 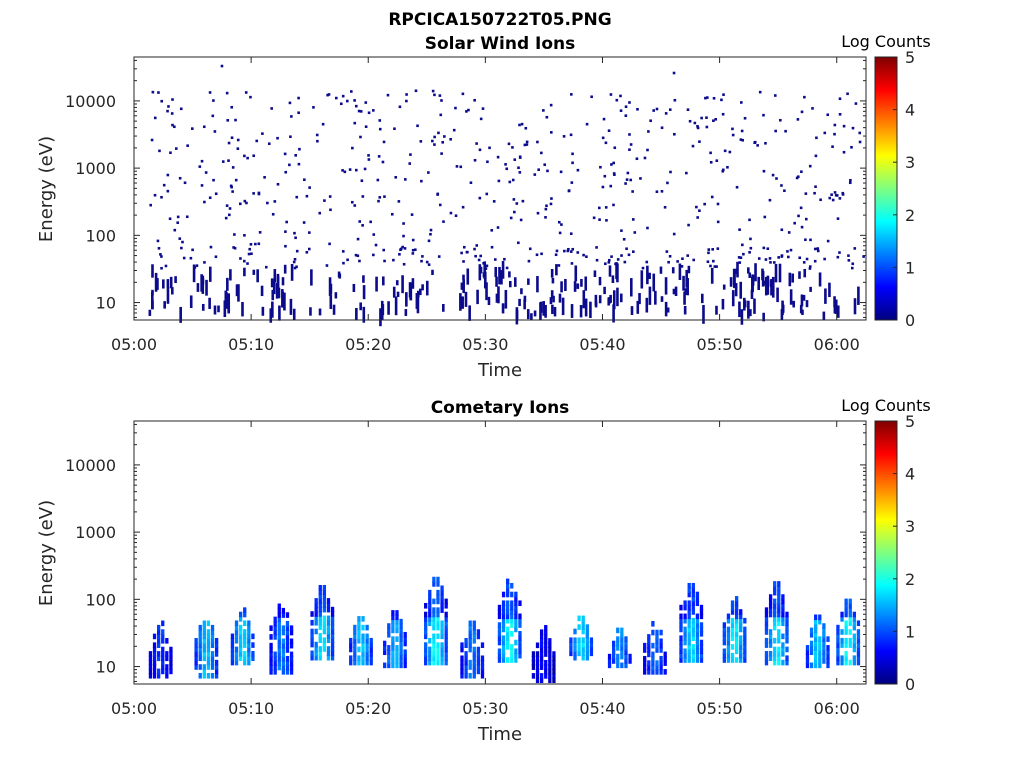 What do you see at coordinates (886, 41) in the screenshot?
I see `colorbar-label: Log Counts` at bounding box center [886, 41].